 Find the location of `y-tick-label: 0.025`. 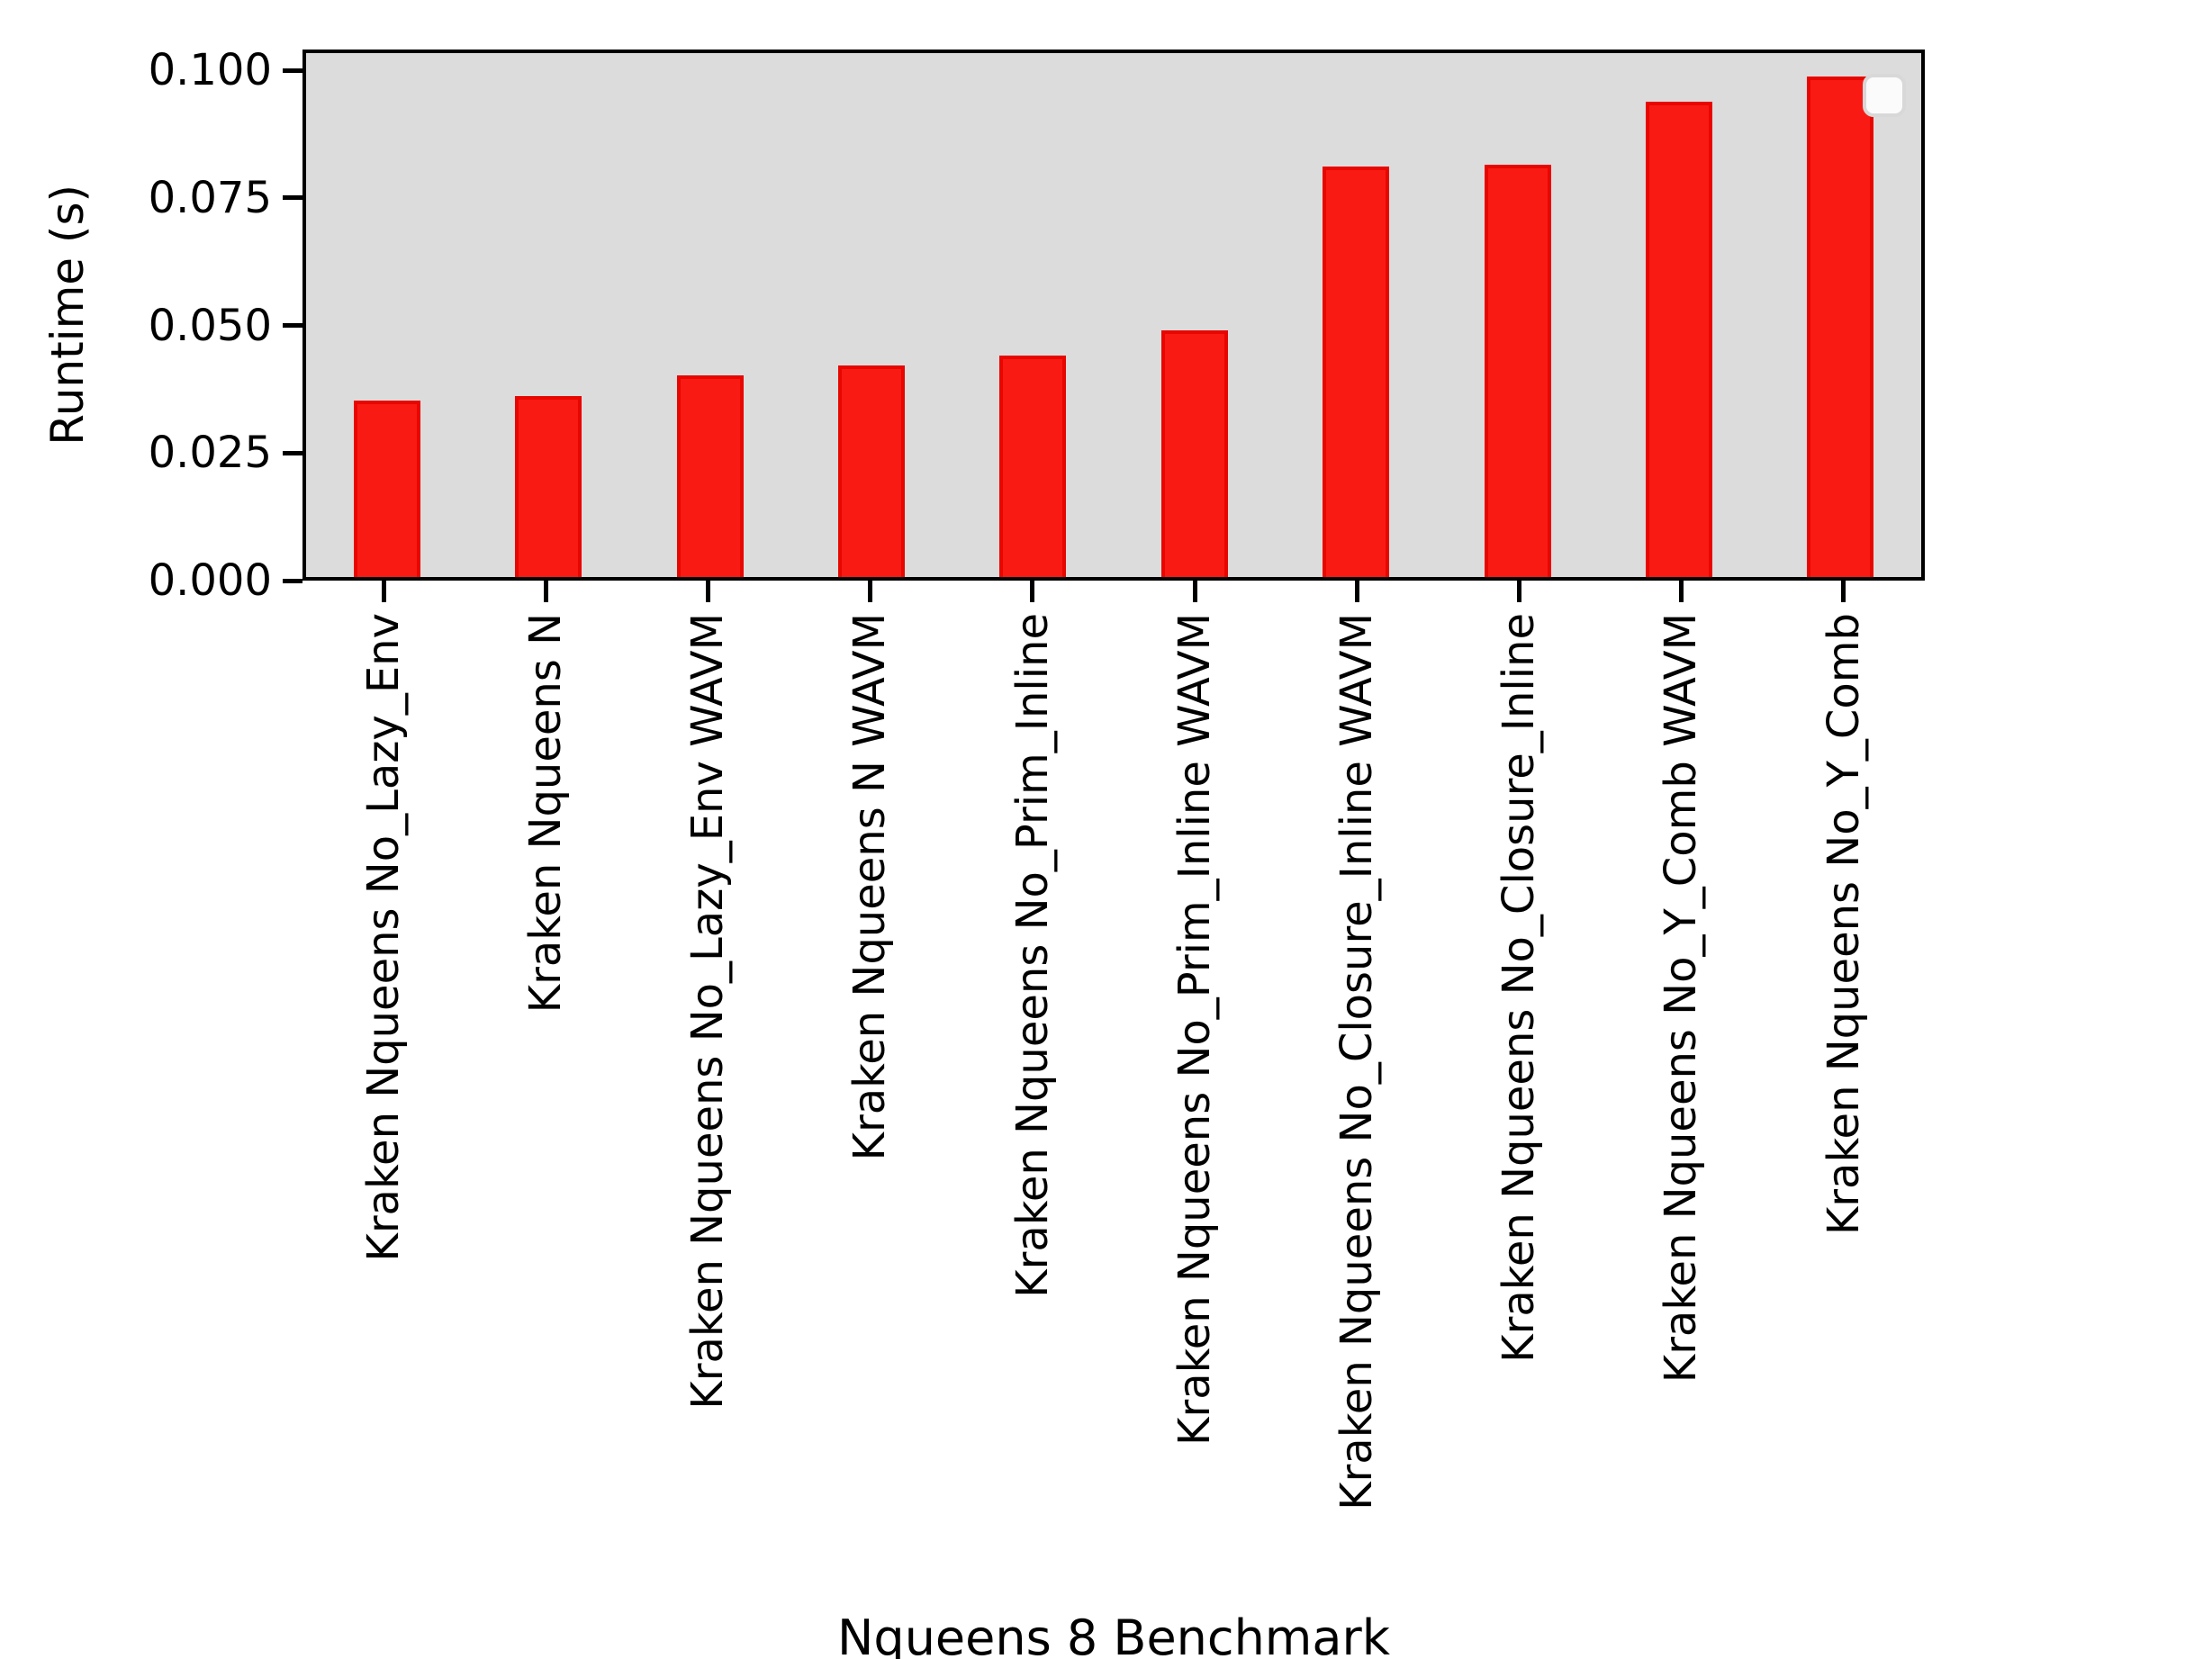

y-tick-label: 0.025 is located at coordinates (210, 453).